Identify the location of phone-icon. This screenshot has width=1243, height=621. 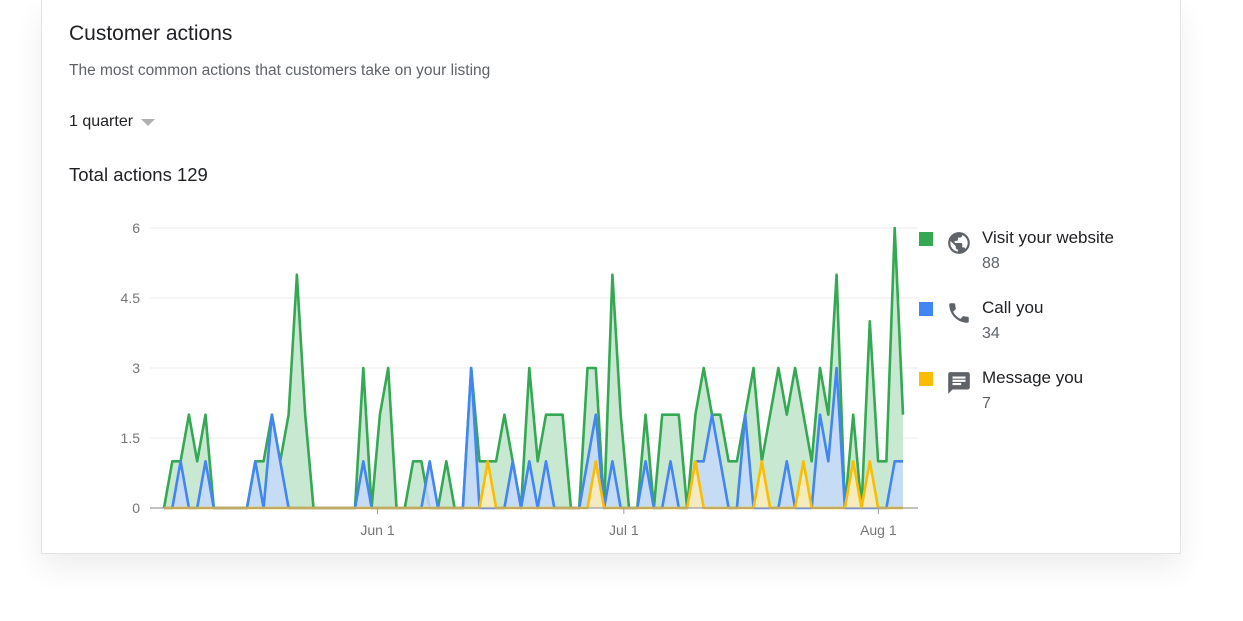
(959, 313).